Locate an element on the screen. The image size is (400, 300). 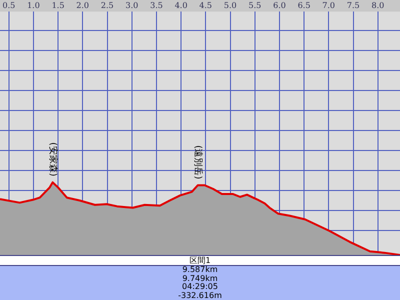
x-tick-label: 2.0 is located at coordinates (83, 5).